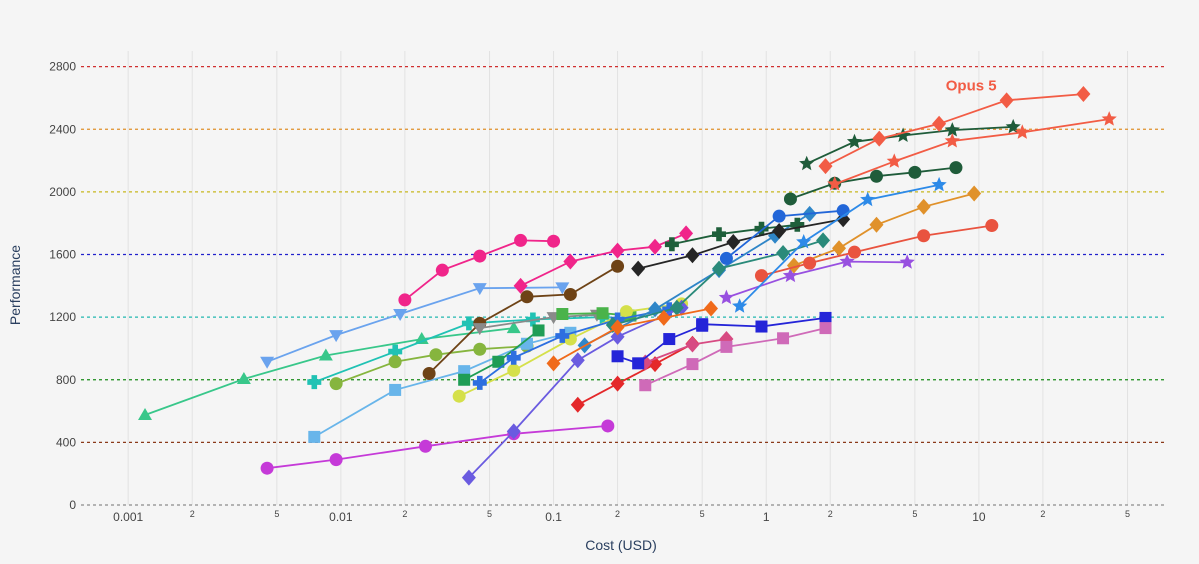 This screenshot has height=564, width=1199. Describe the element at coordinates (553, 517) in the screenshot. I see `x-tick-label: 0.1` at that location.